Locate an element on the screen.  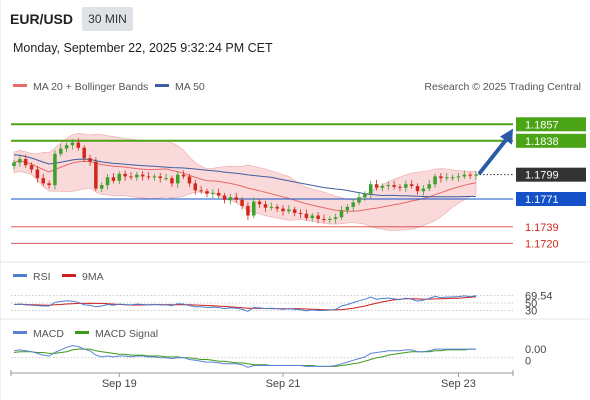
macd-line is located at coordinates (244, 356).